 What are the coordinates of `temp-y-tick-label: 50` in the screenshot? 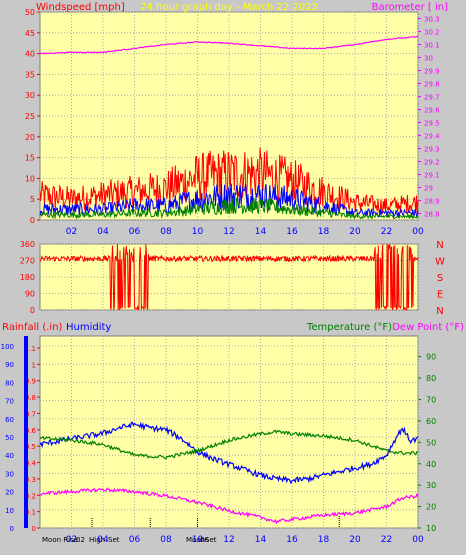 It's located at (431, 442).